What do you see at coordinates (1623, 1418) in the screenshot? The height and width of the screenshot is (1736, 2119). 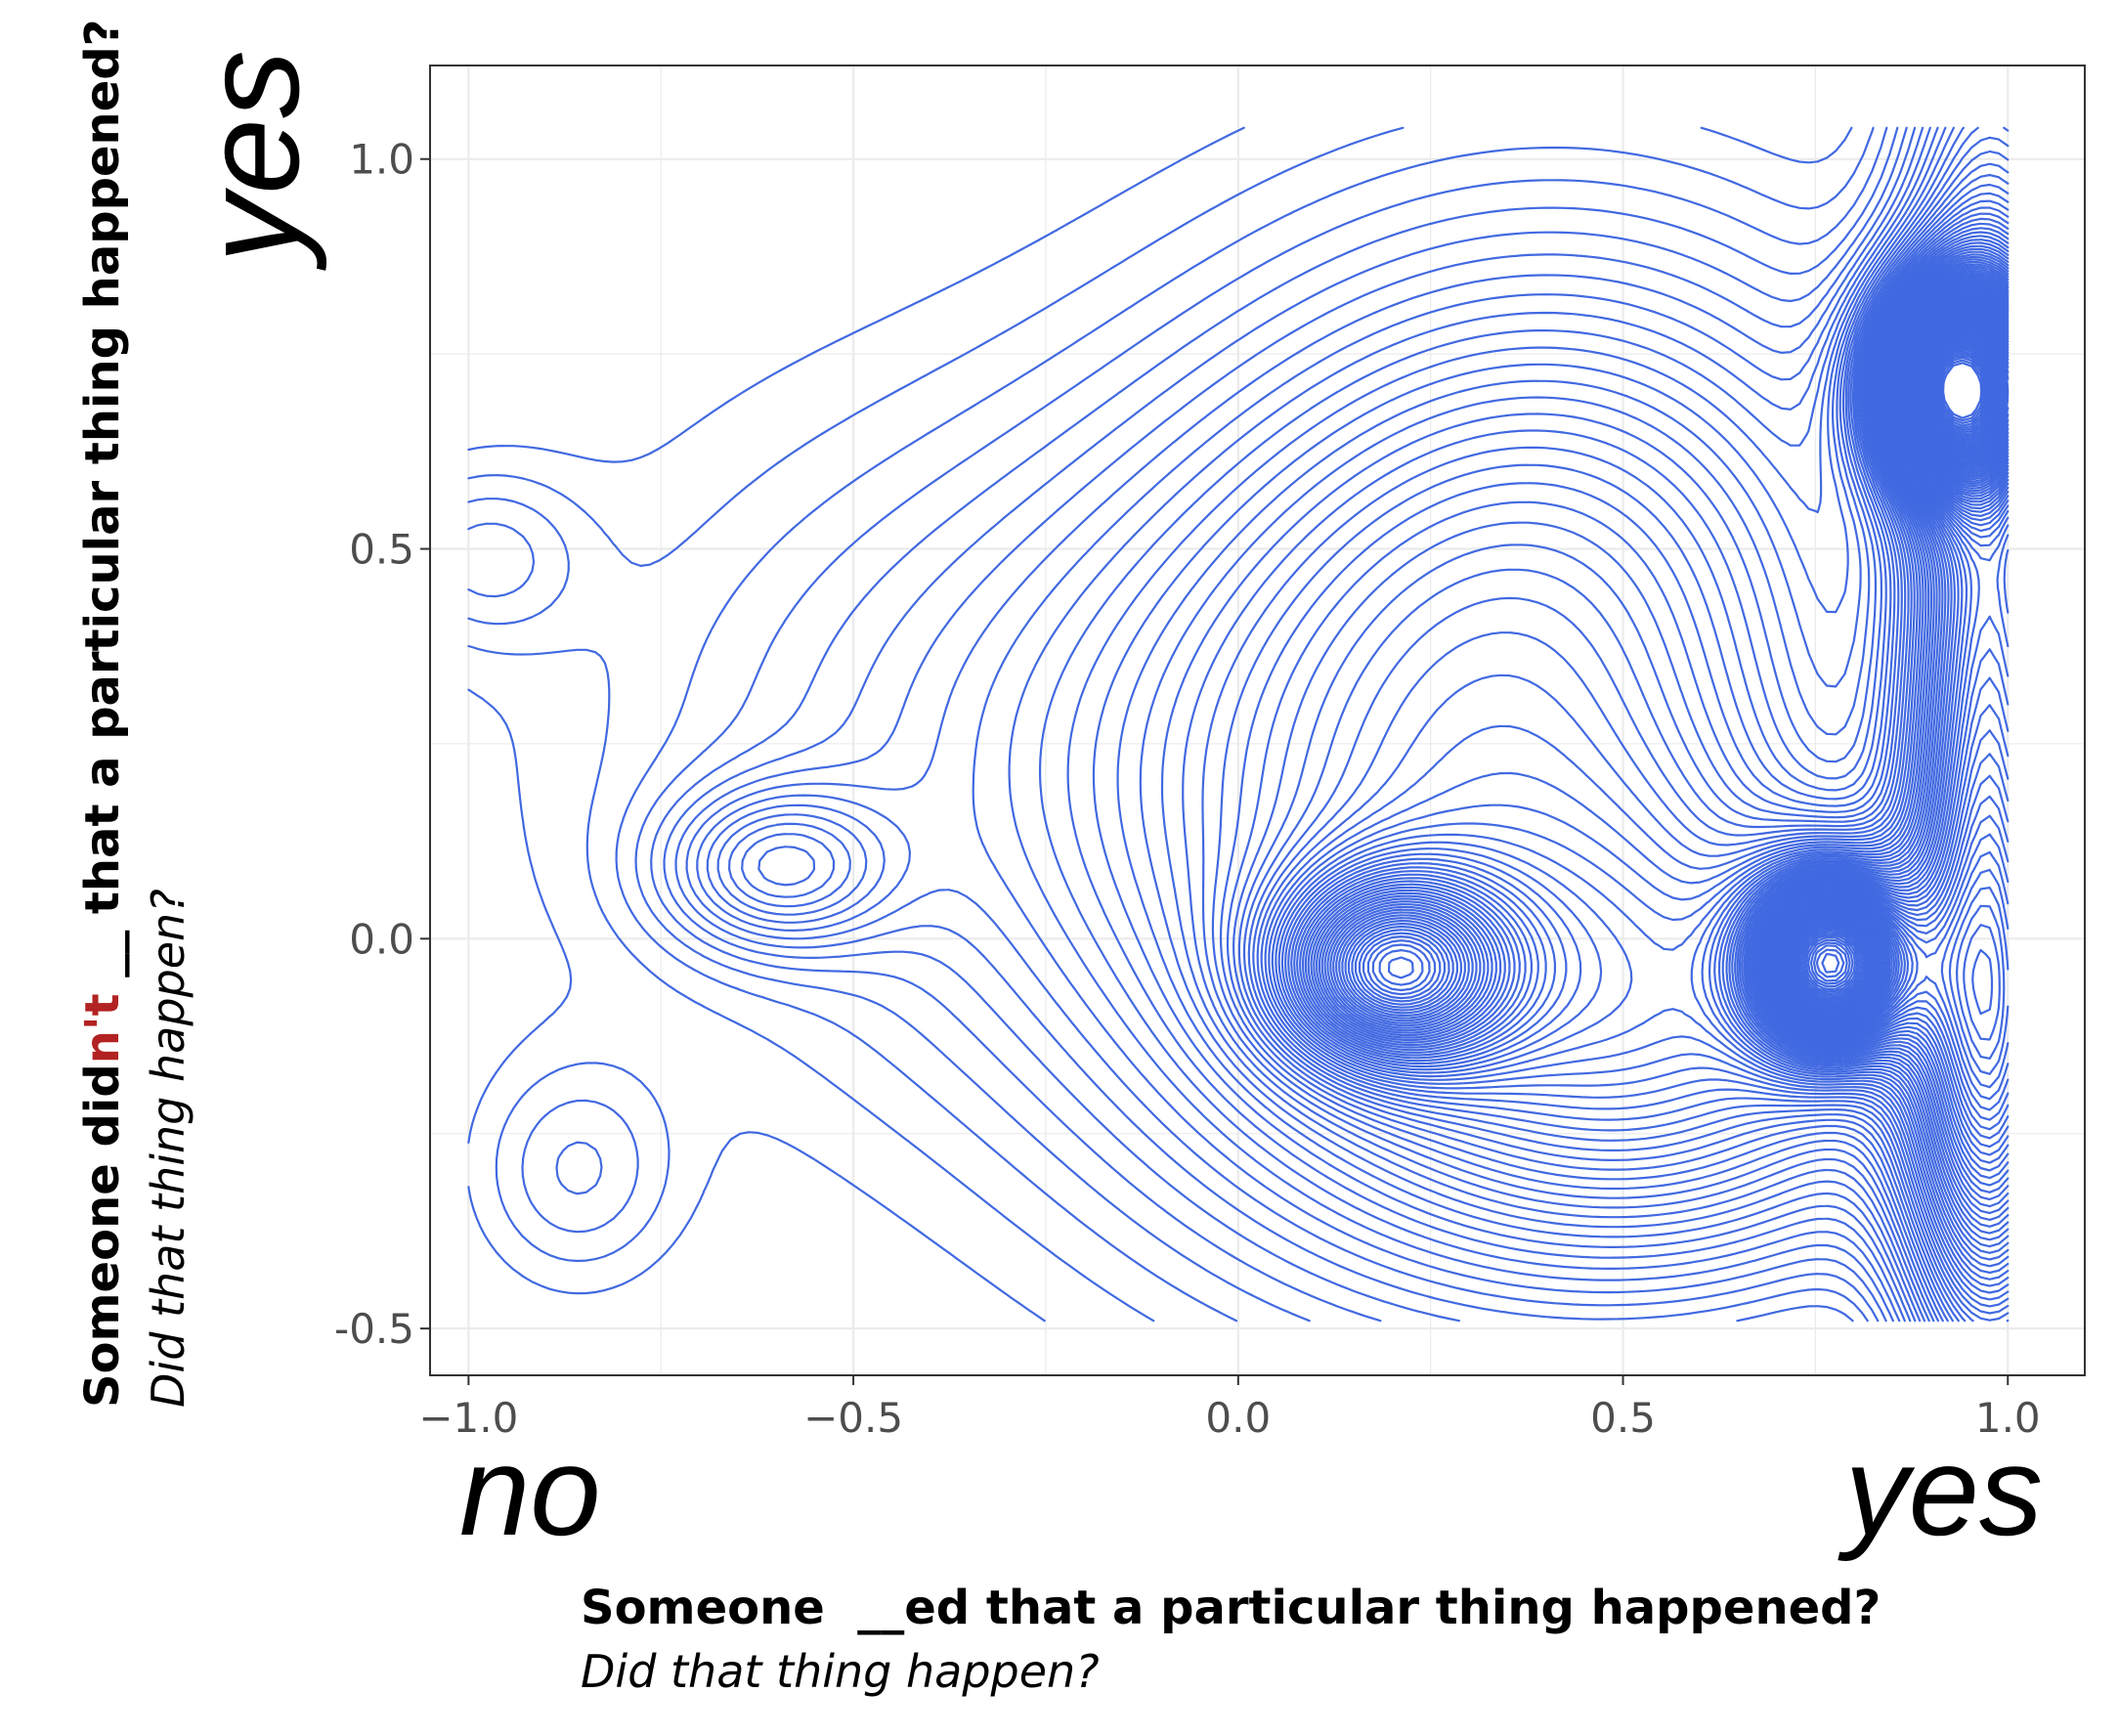 I see `x-tick-label: 0.5` at bounding box center [1623, 1418].